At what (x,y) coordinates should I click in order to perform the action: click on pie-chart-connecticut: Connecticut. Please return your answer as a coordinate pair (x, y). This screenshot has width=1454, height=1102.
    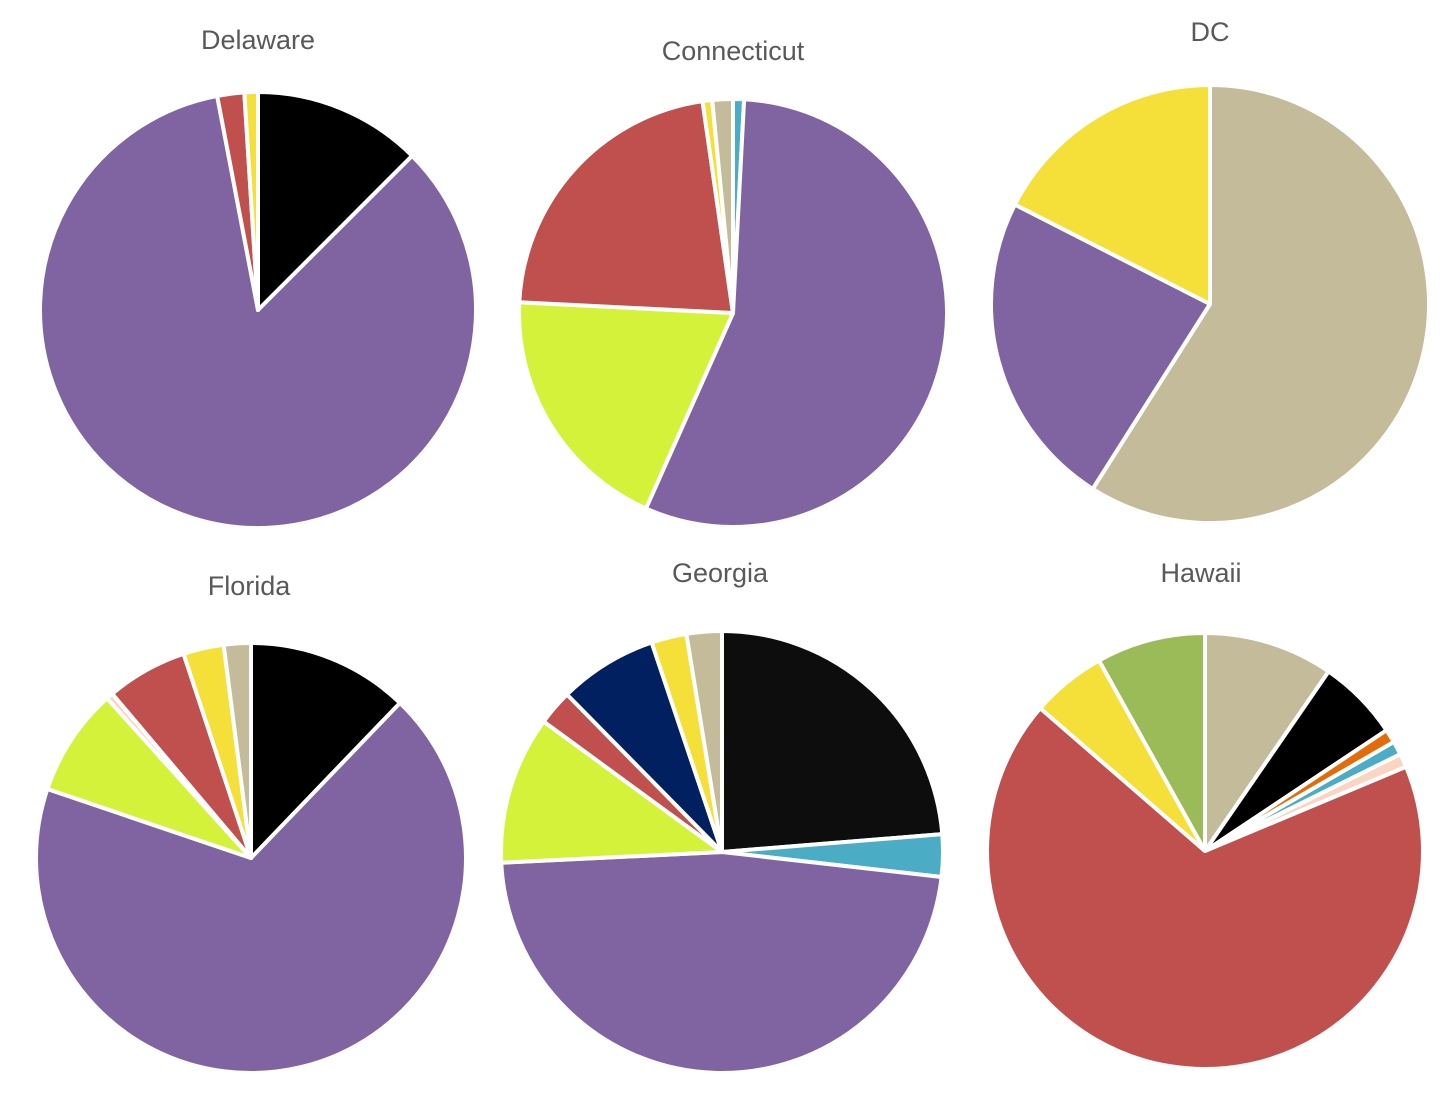
    Looking at the image, I should click on (738, 280).